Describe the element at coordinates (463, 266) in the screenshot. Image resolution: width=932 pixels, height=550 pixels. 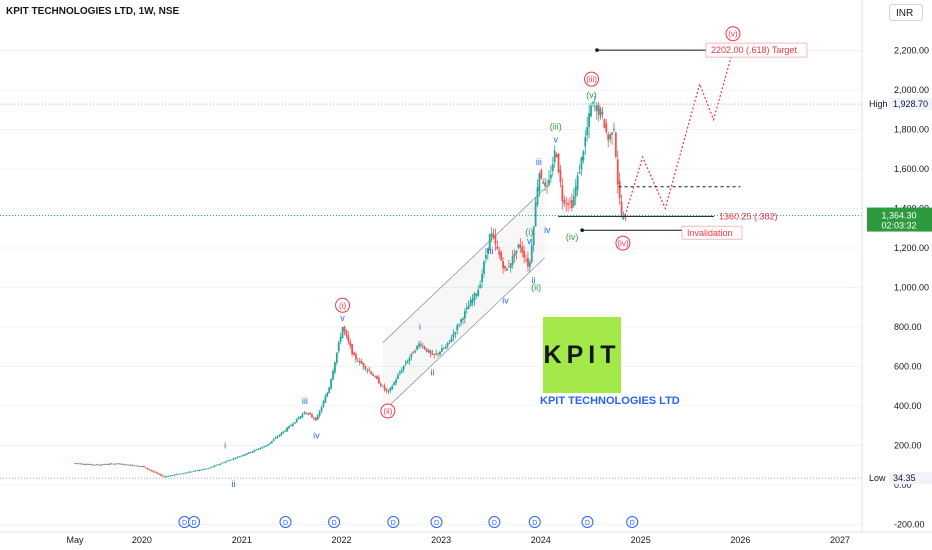
I see `channel-upper-line` at that location.